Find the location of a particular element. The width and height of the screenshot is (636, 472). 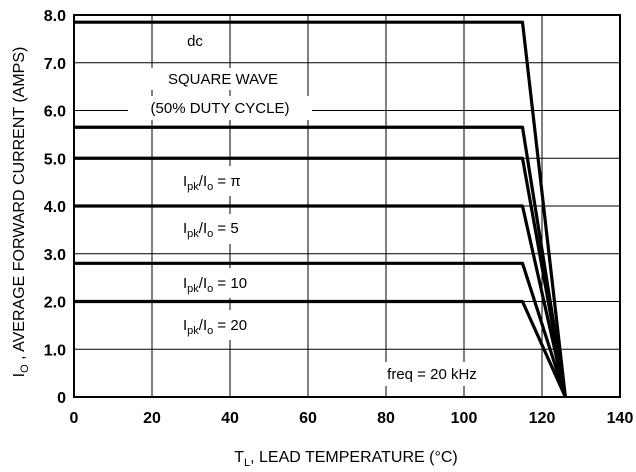

y-tick-label-8: 8.0 is located at coordinates (55, 16).